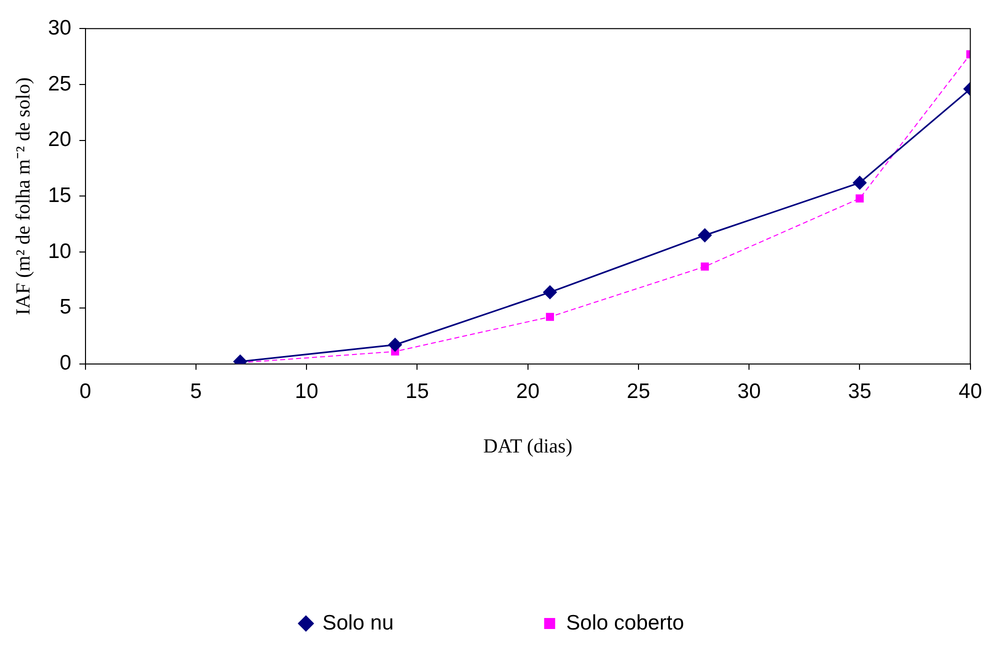 The height and width of the screenshot is (652, 1000). I want to click on y-tick-label: 20, so click(60, 140).